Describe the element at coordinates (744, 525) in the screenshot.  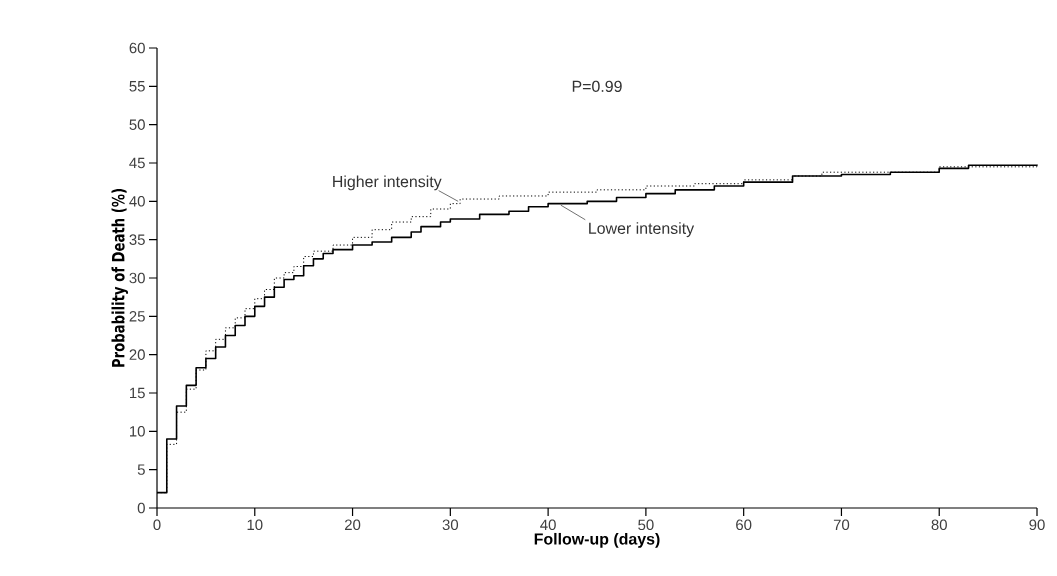
I see `x-tick-label: 60` at that location.